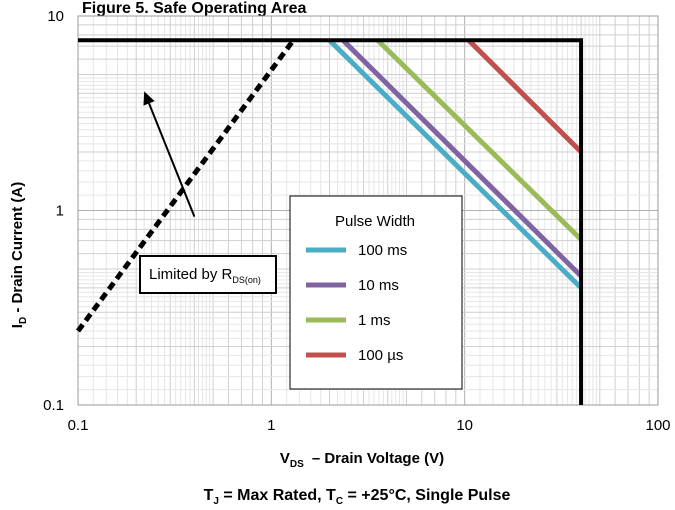  Describe the element at coordinates (362, 460) in the screenshot. I see `x-axis-title: VDS – Drain Voltage (V)` at that location.